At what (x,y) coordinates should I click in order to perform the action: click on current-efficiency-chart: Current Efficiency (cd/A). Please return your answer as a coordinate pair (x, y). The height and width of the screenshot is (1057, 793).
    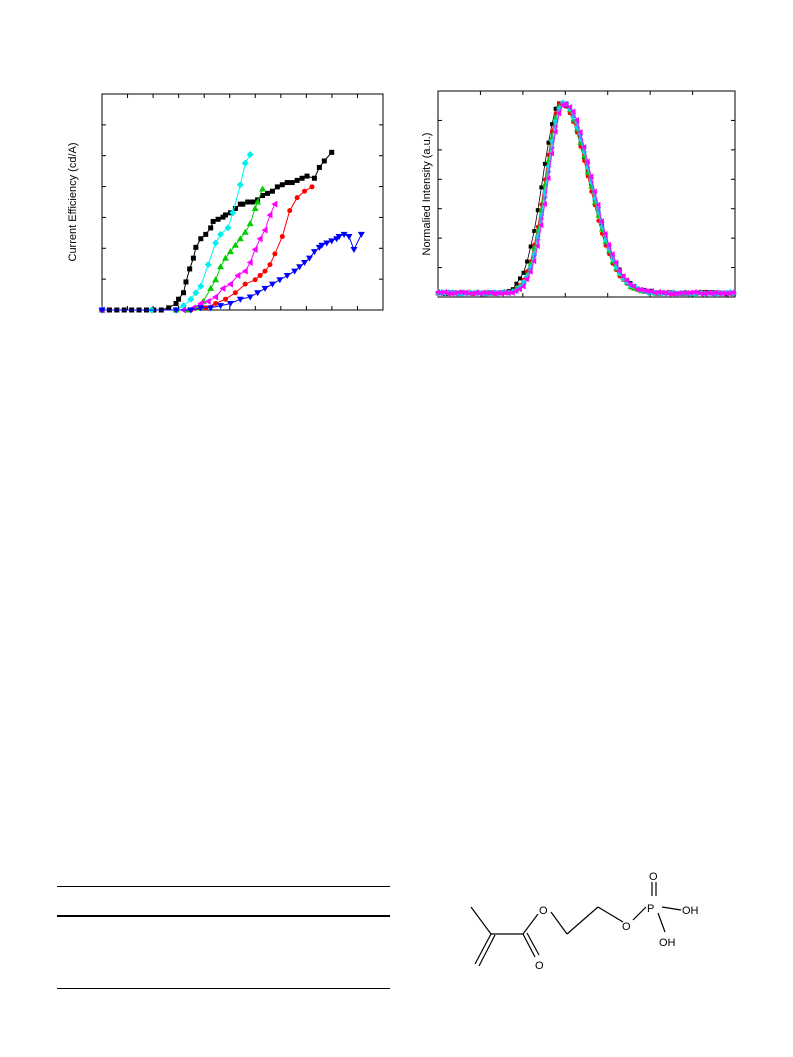
    Looking at the image, I should click on (225, 203).